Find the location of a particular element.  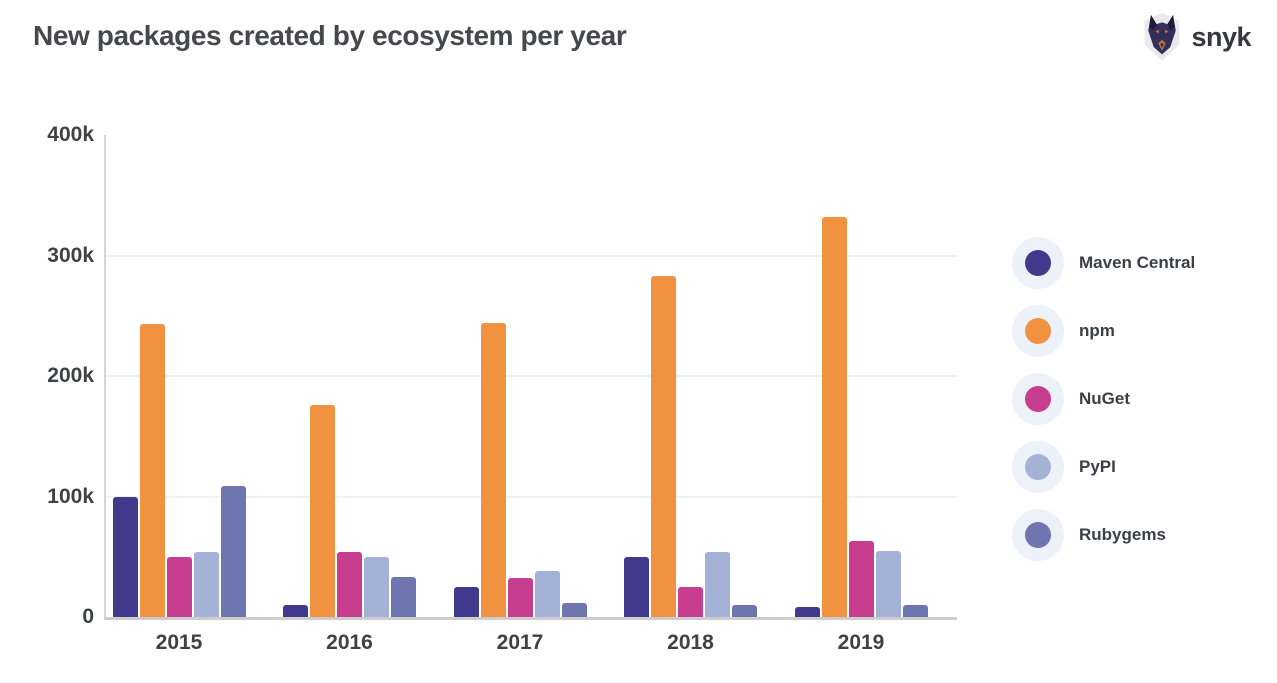

bar-npm-2017 is located at coordinates (493, 469).